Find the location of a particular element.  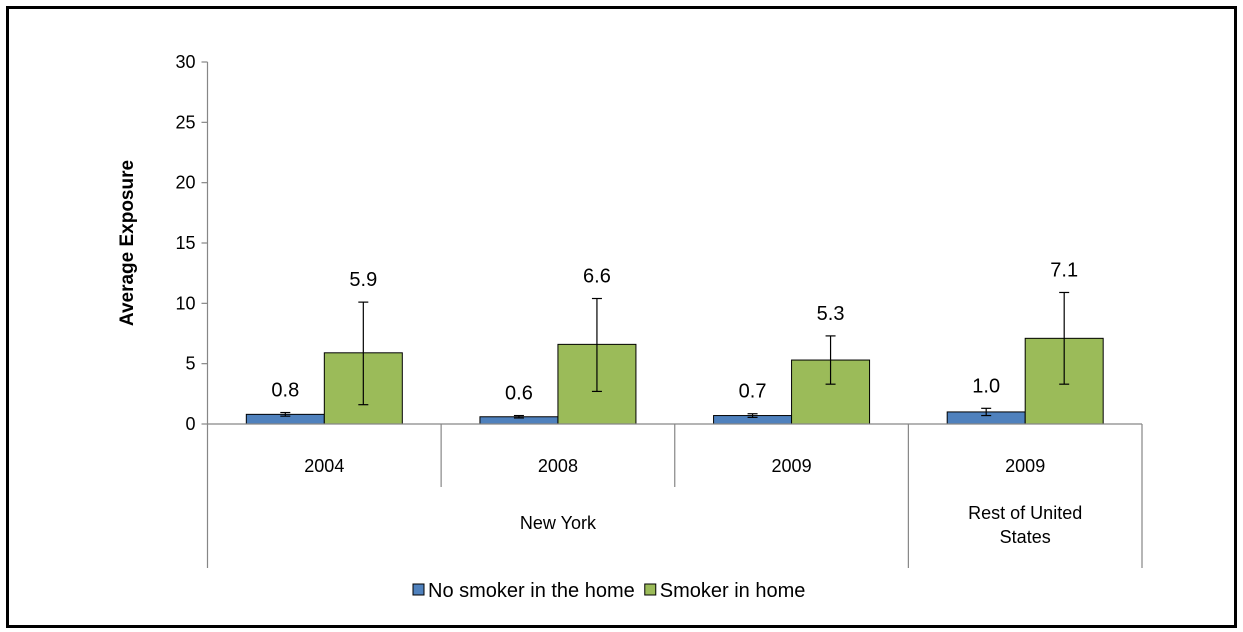

y-tick-label: 25 is located at coordinates (185, 122).